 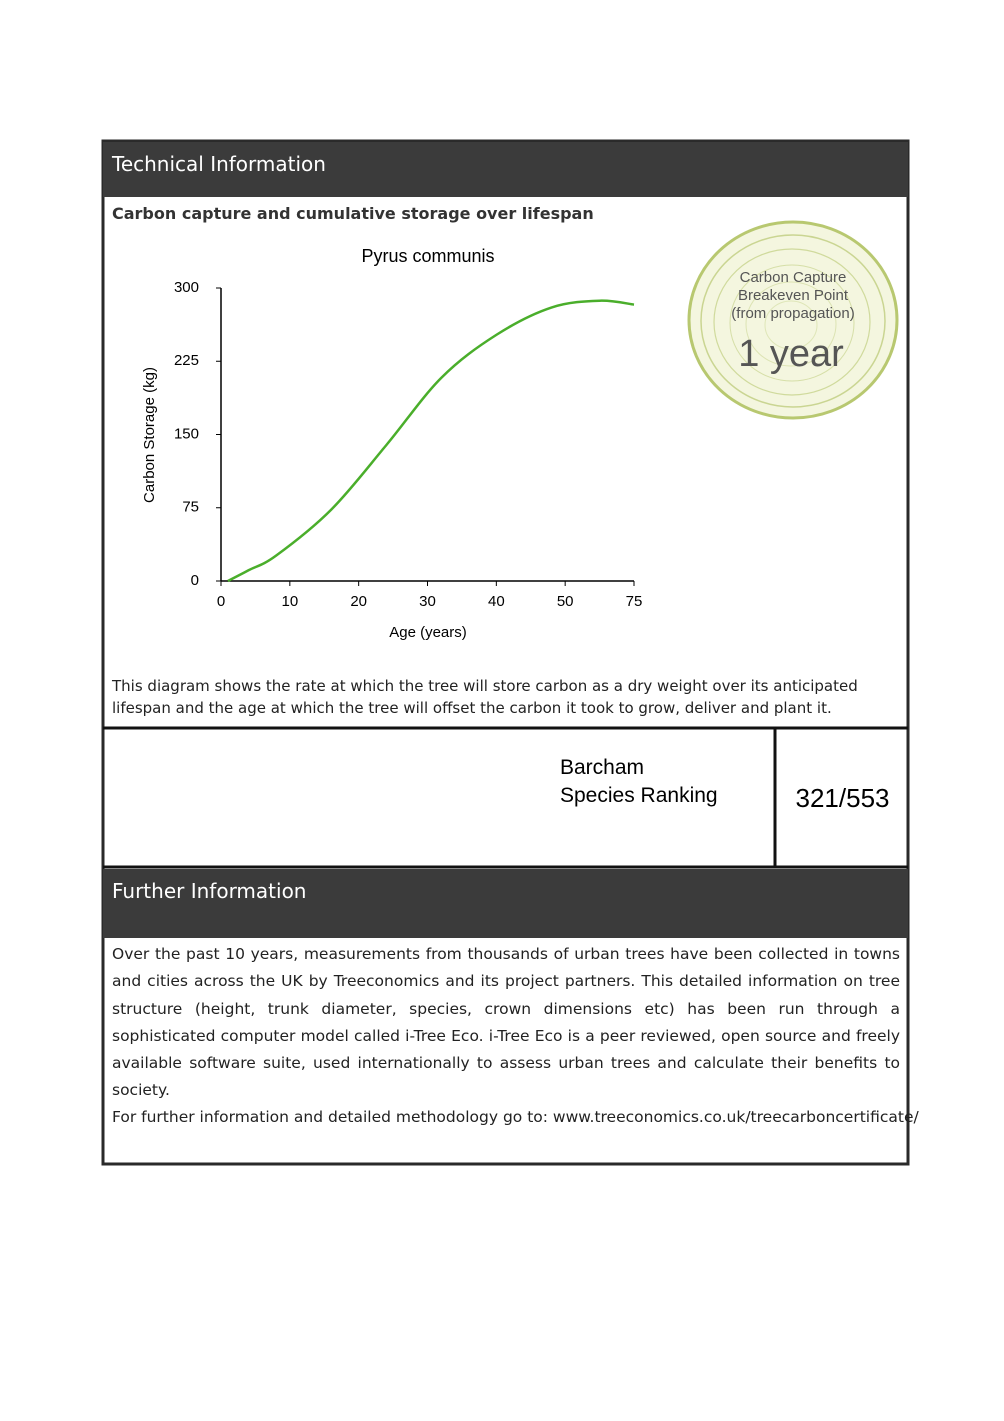 What do you see at coordinates (565, 601) in the screenshot?
I see `x-tick-label: 50` at bounding box center [565, 601].